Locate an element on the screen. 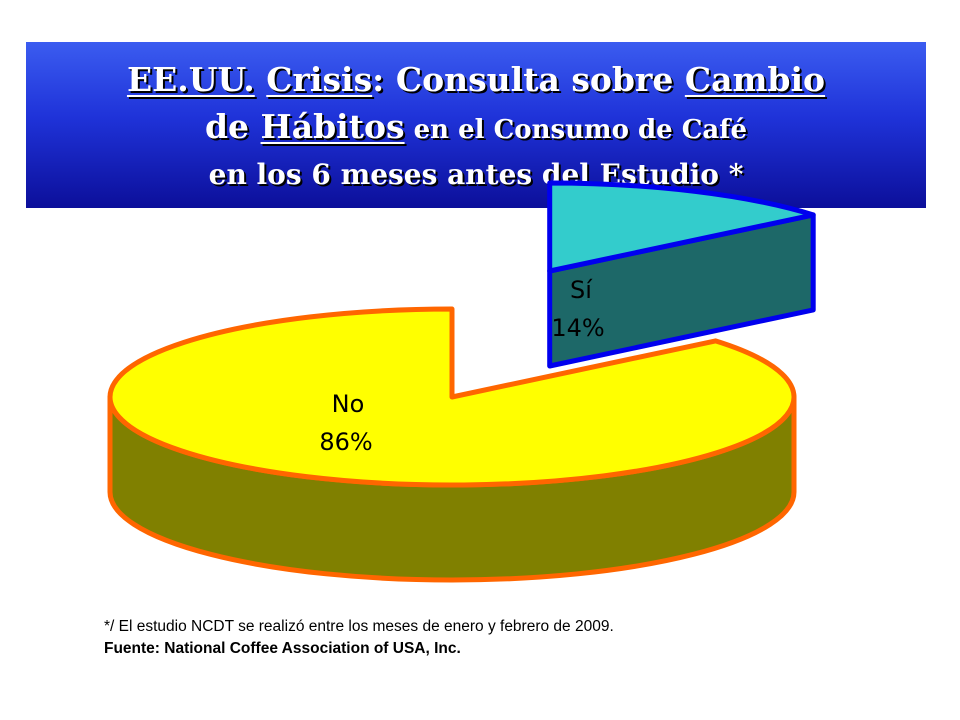  title-cambio: Cambio is located at coordinates (755, 79).